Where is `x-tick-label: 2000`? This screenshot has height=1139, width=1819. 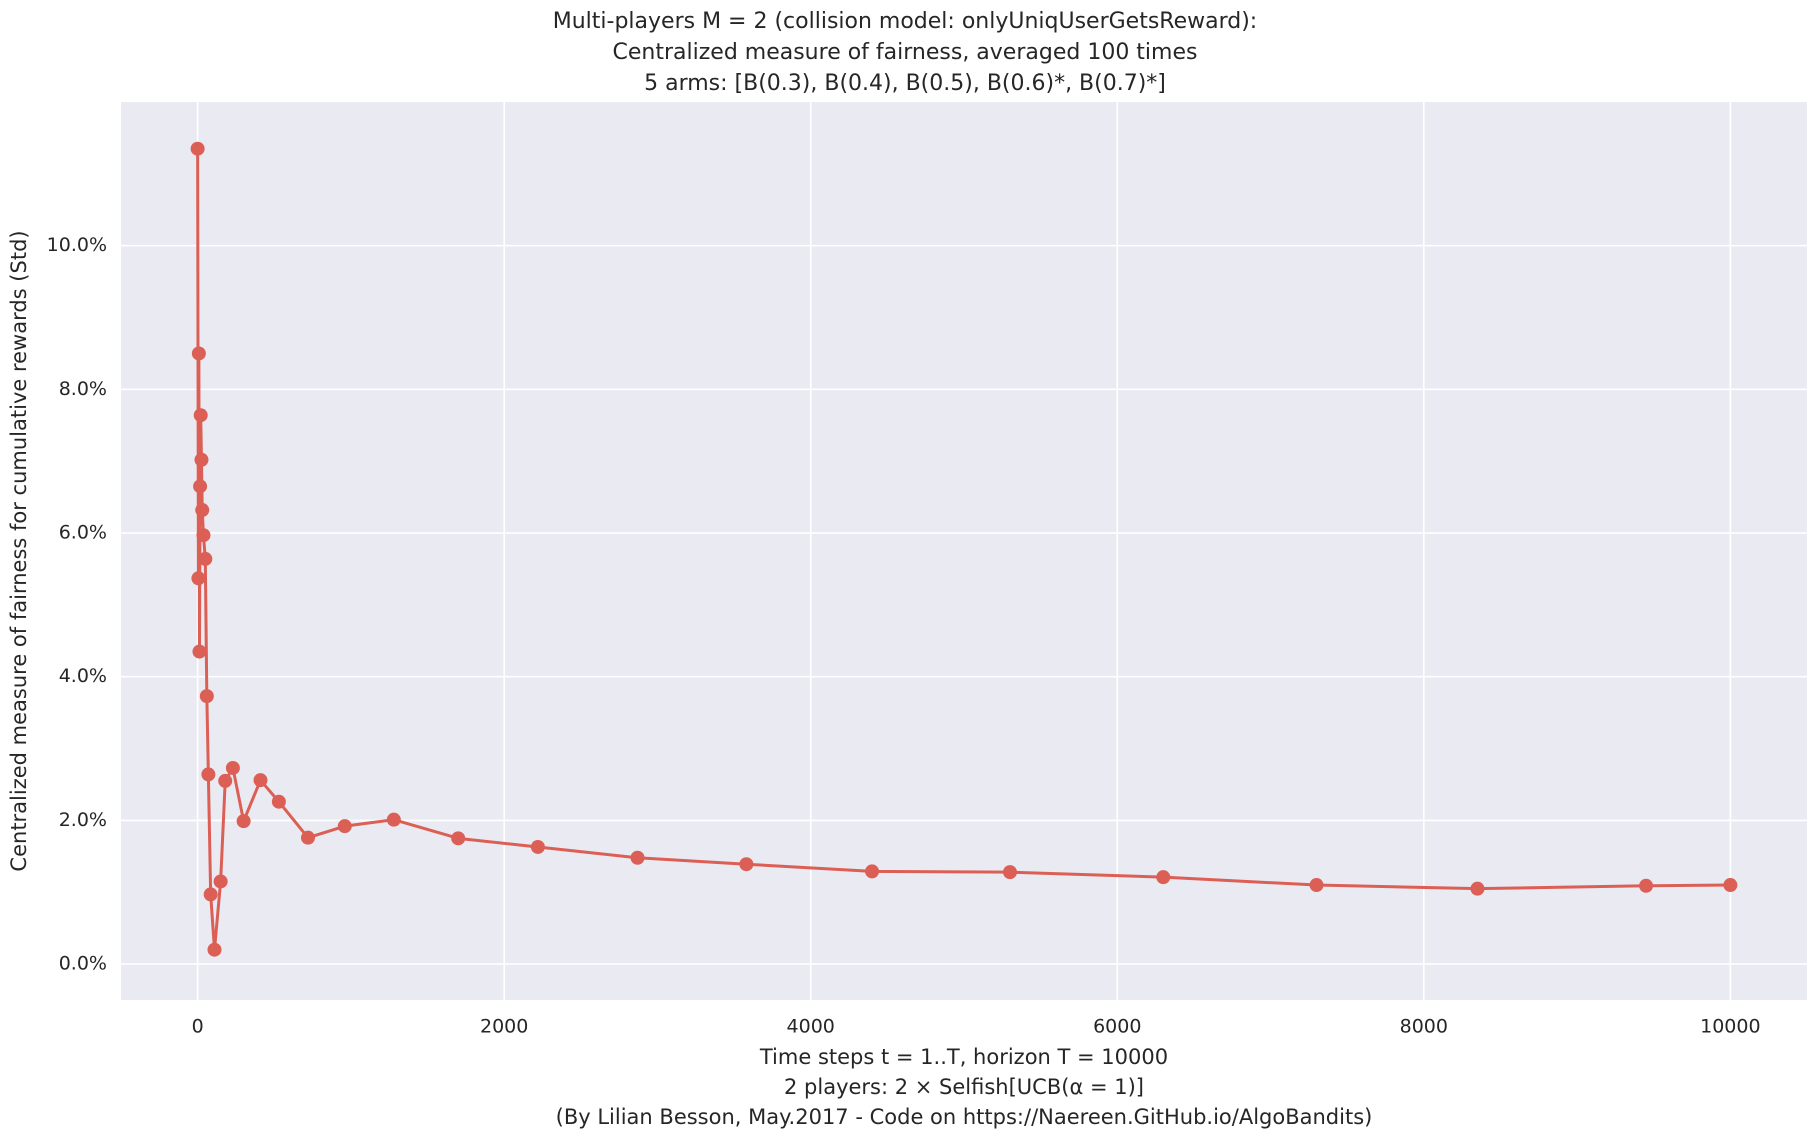 x-tick-label: 2000 is located at coordinates (504, 1027).